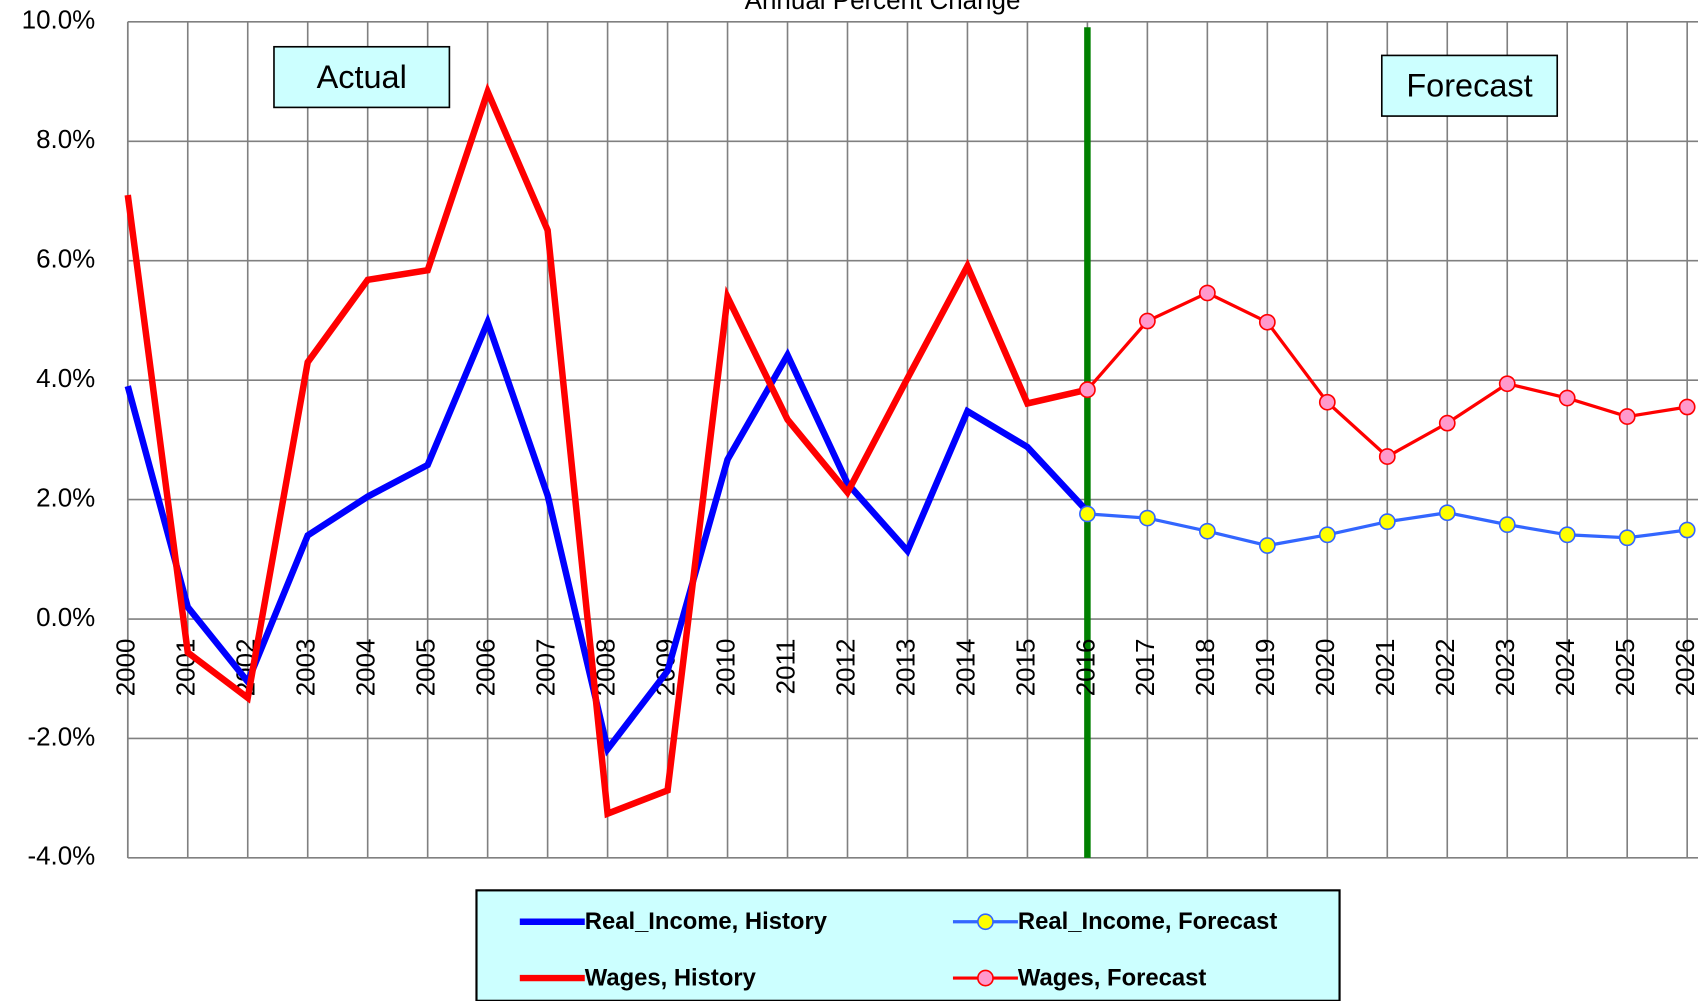  I want to click on x-tick-label: 2006, so click(486, 667).